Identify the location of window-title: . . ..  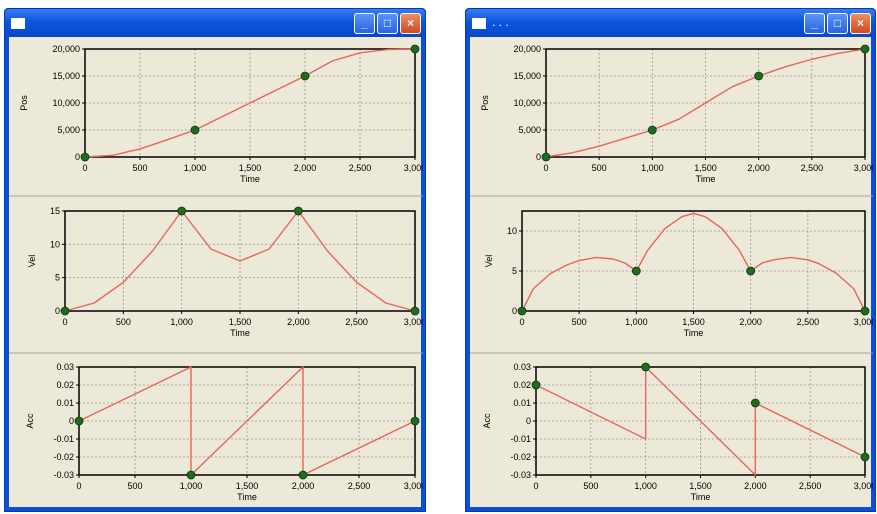
(500, 22).